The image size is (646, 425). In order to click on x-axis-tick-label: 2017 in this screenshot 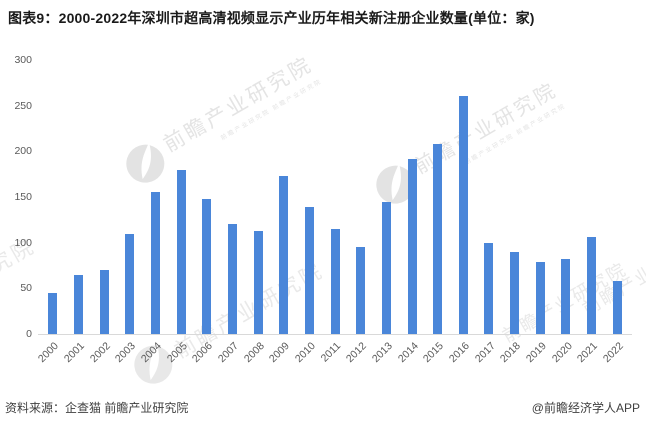, I will do `click(485, 353)`.